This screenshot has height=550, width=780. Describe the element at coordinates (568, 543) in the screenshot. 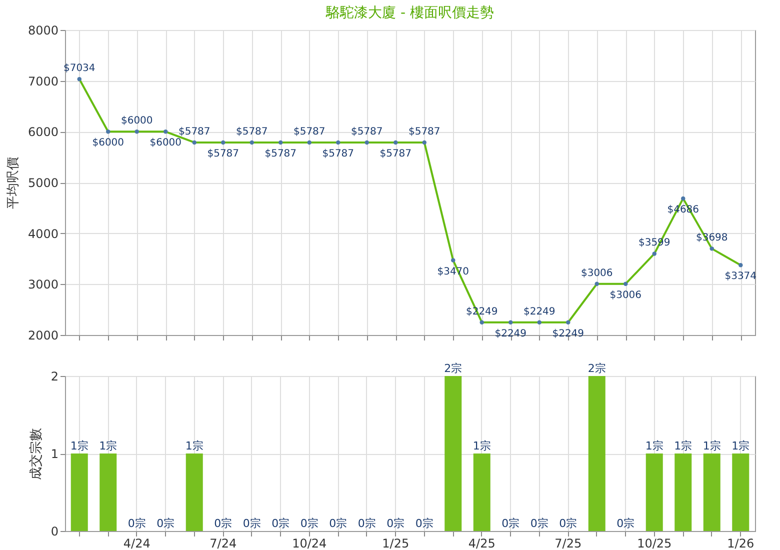

I see `x-tick-label: 7/25` at that location.